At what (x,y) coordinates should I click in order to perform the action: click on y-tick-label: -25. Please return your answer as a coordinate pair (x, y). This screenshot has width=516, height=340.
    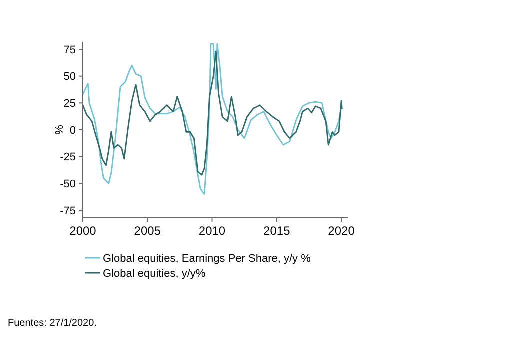
    Looking at the image, I should click on (68, 158).